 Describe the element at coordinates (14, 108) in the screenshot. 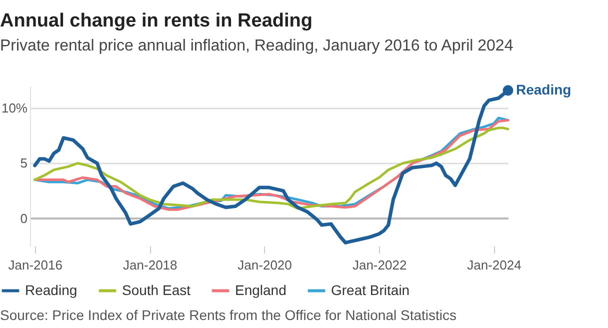

I see `y-tick-label: 10%` at that location.